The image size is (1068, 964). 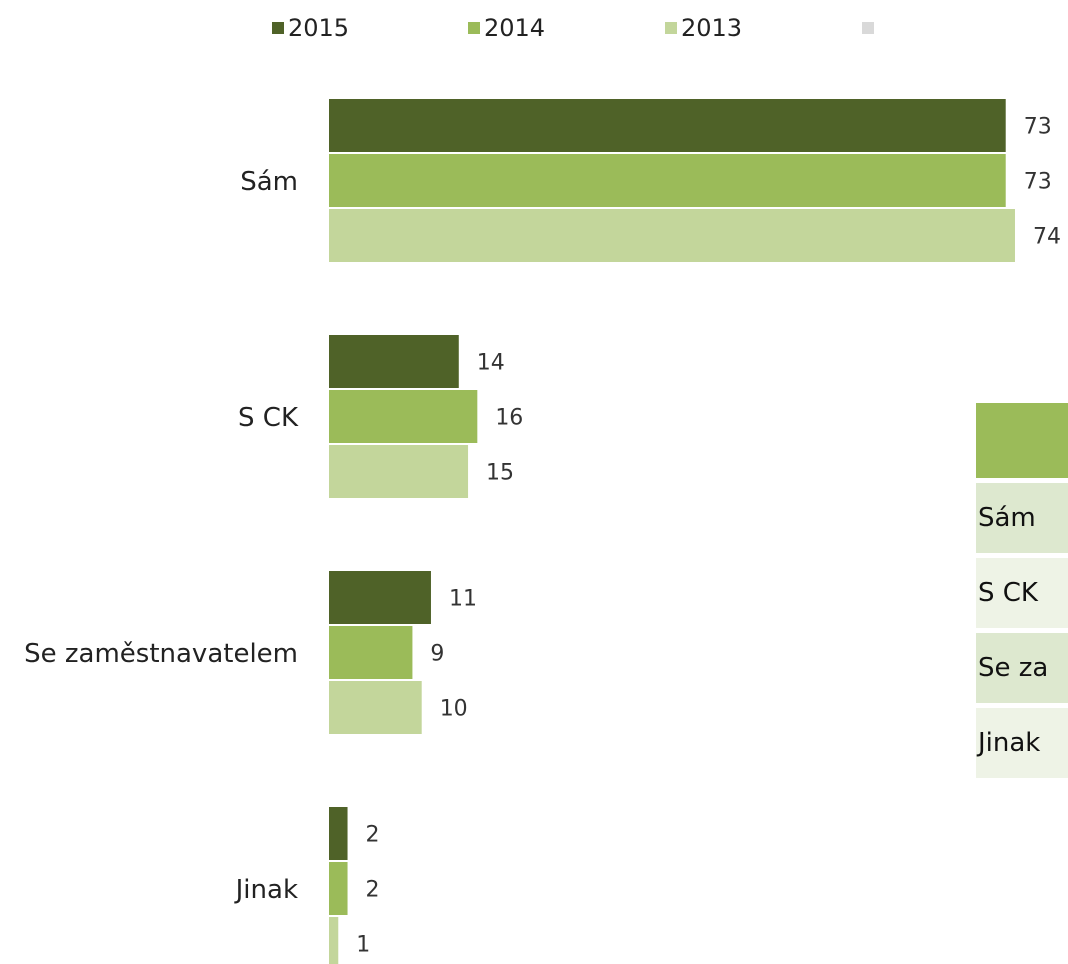 What do you see at coordinates (1022, 518) in the screenshot?
I see `table-cell: Sám` at bounding box center [1022, 518].